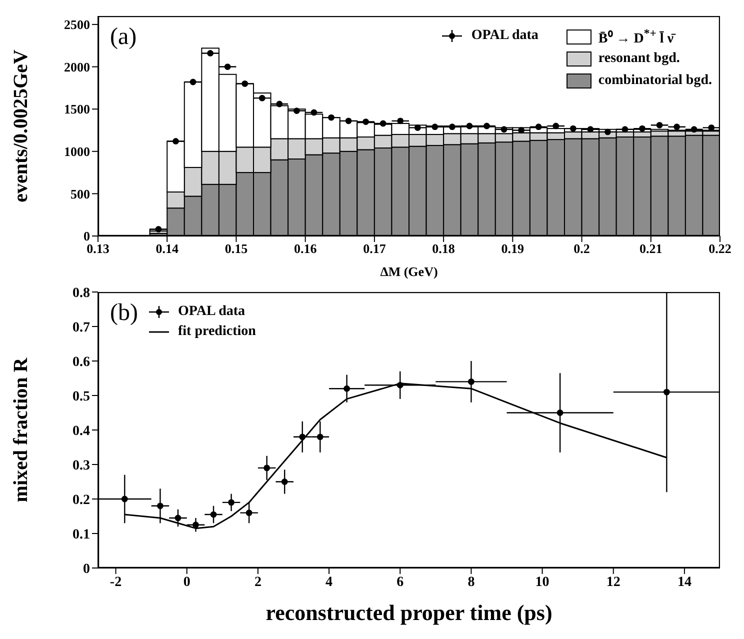 Image resolution: width=744 pixels, height=639 pixels. What do you see at coordinates (81, 396) in the screenshot?
I see `y-tick-label: 0.5` at bounding box center [81, 396].